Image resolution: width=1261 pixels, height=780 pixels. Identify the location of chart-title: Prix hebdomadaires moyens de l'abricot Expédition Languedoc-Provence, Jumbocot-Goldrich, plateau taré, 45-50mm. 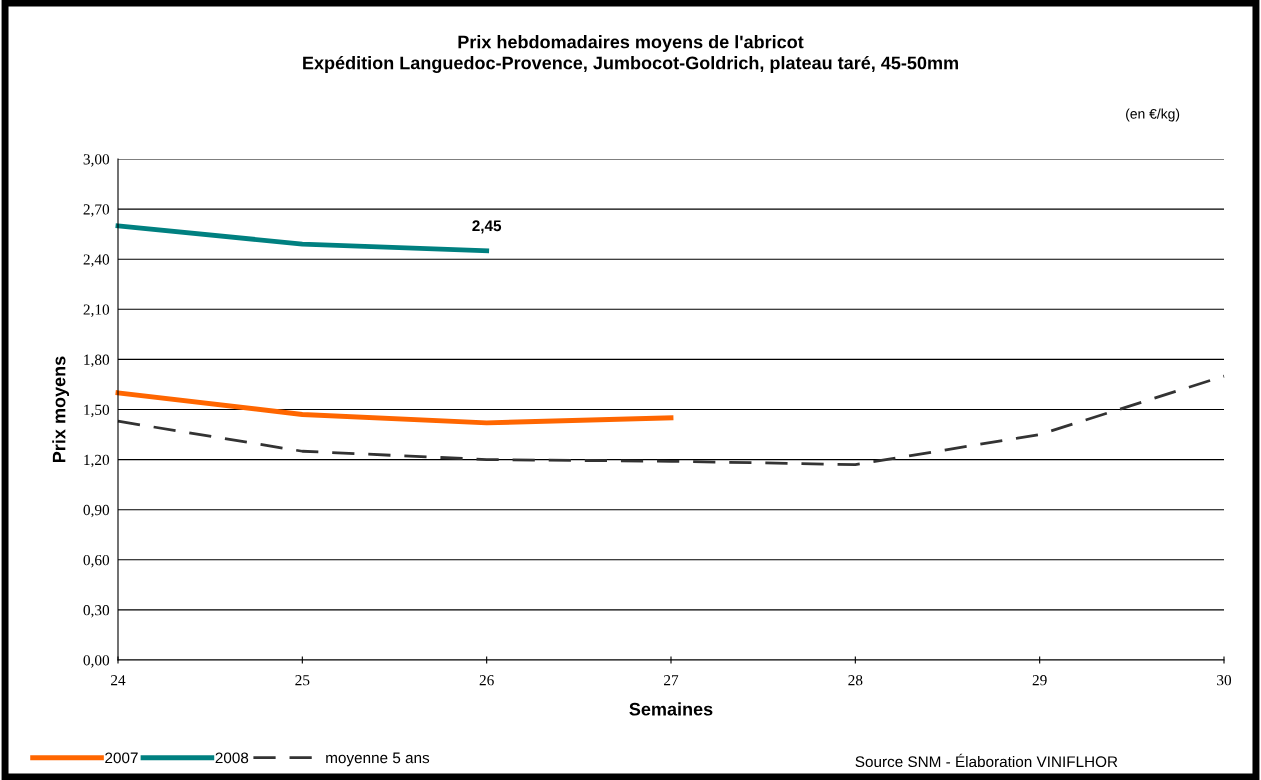
(630, 54).